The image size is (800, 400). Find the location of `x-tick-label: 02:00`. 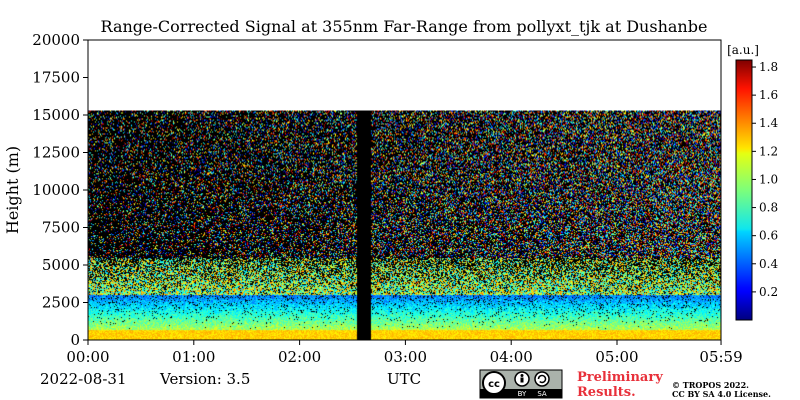

x-tick-label: 02:00 is located at coordinates (299, 357).